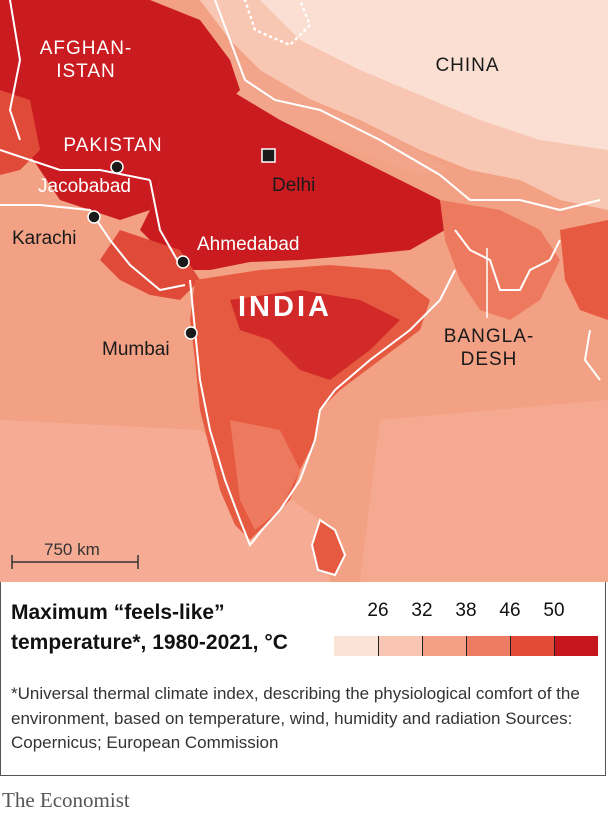 This screenshot has height=814, width=608. What do you see at coordinates (44, 238) in the screenshot?
I see `city-label-karachi: Karachi` at bounding box center [44, 238].